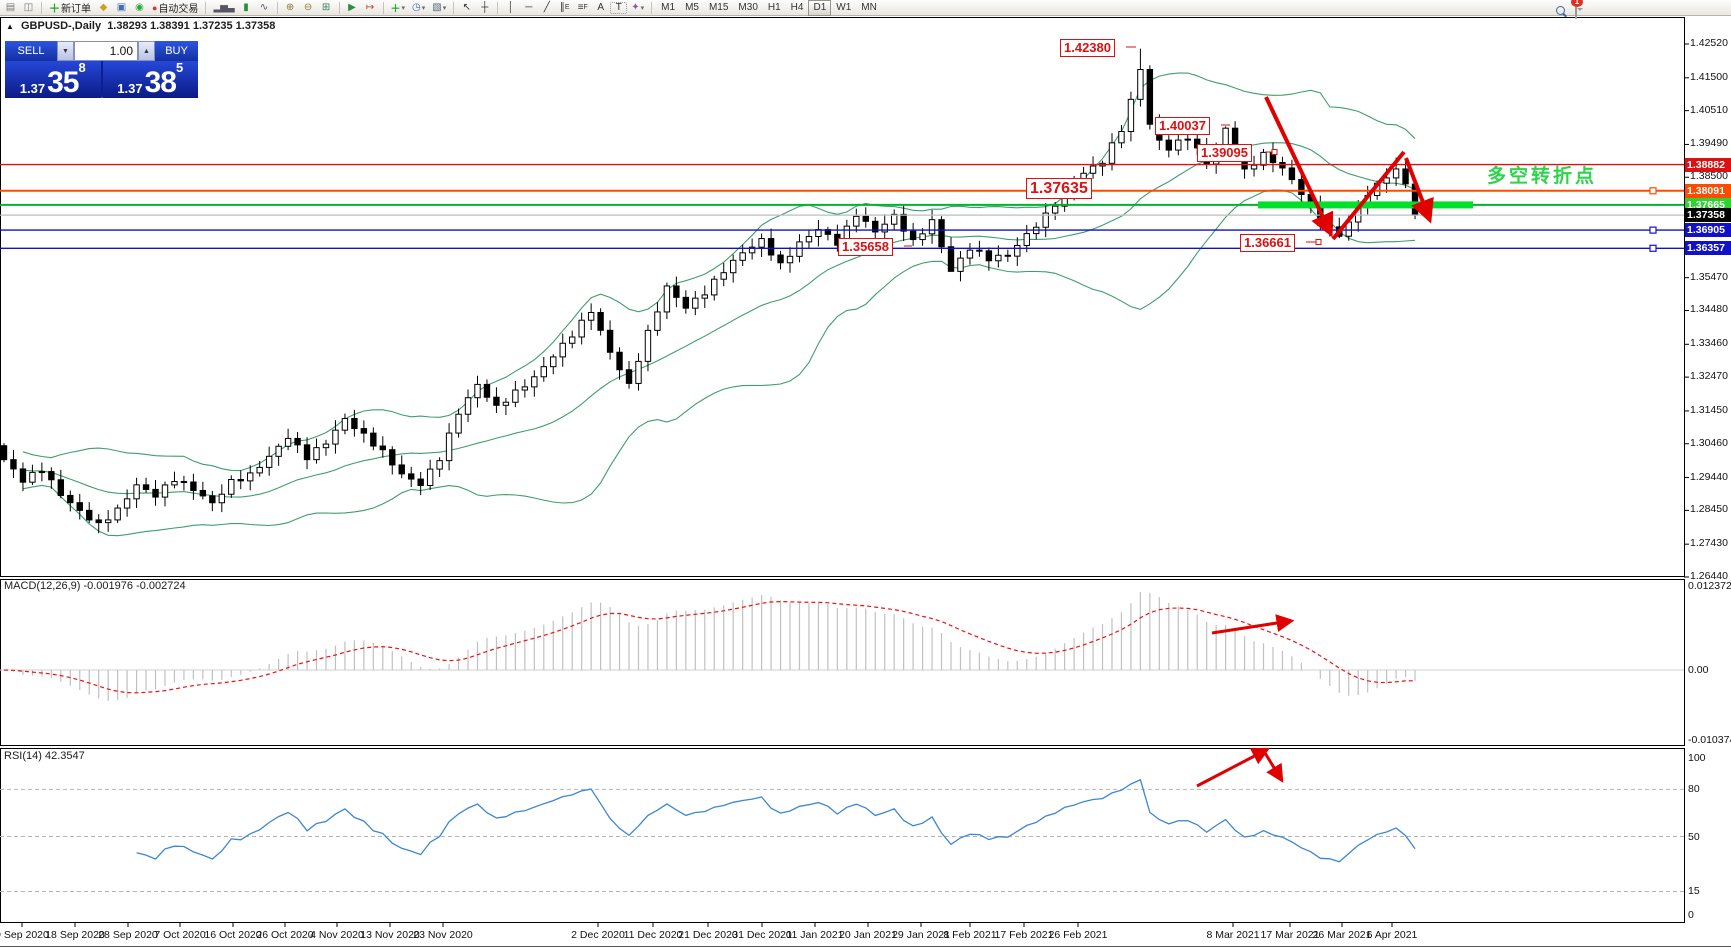  Describe the element at coordinates (529, 7) in the screenshot. I see `horizontal-line-tool-icon: ─` at that location.